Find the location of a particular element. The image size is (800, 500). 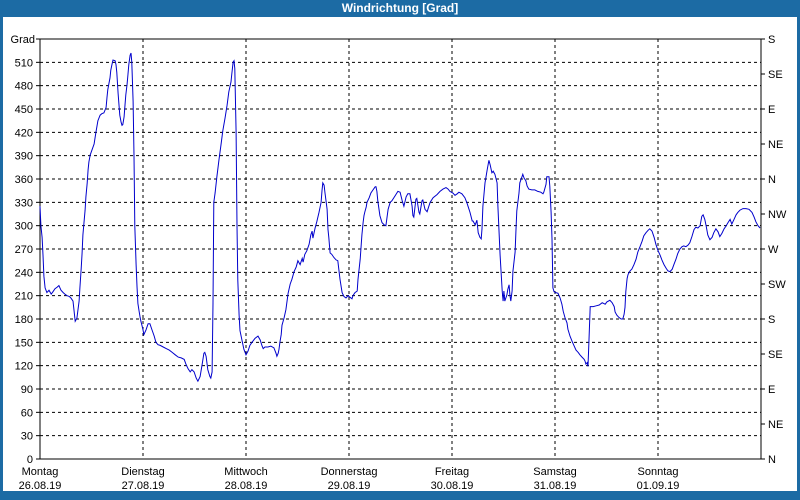

window-titlebar: Windrichtung [Grad] is located at coordinates (400, 8).